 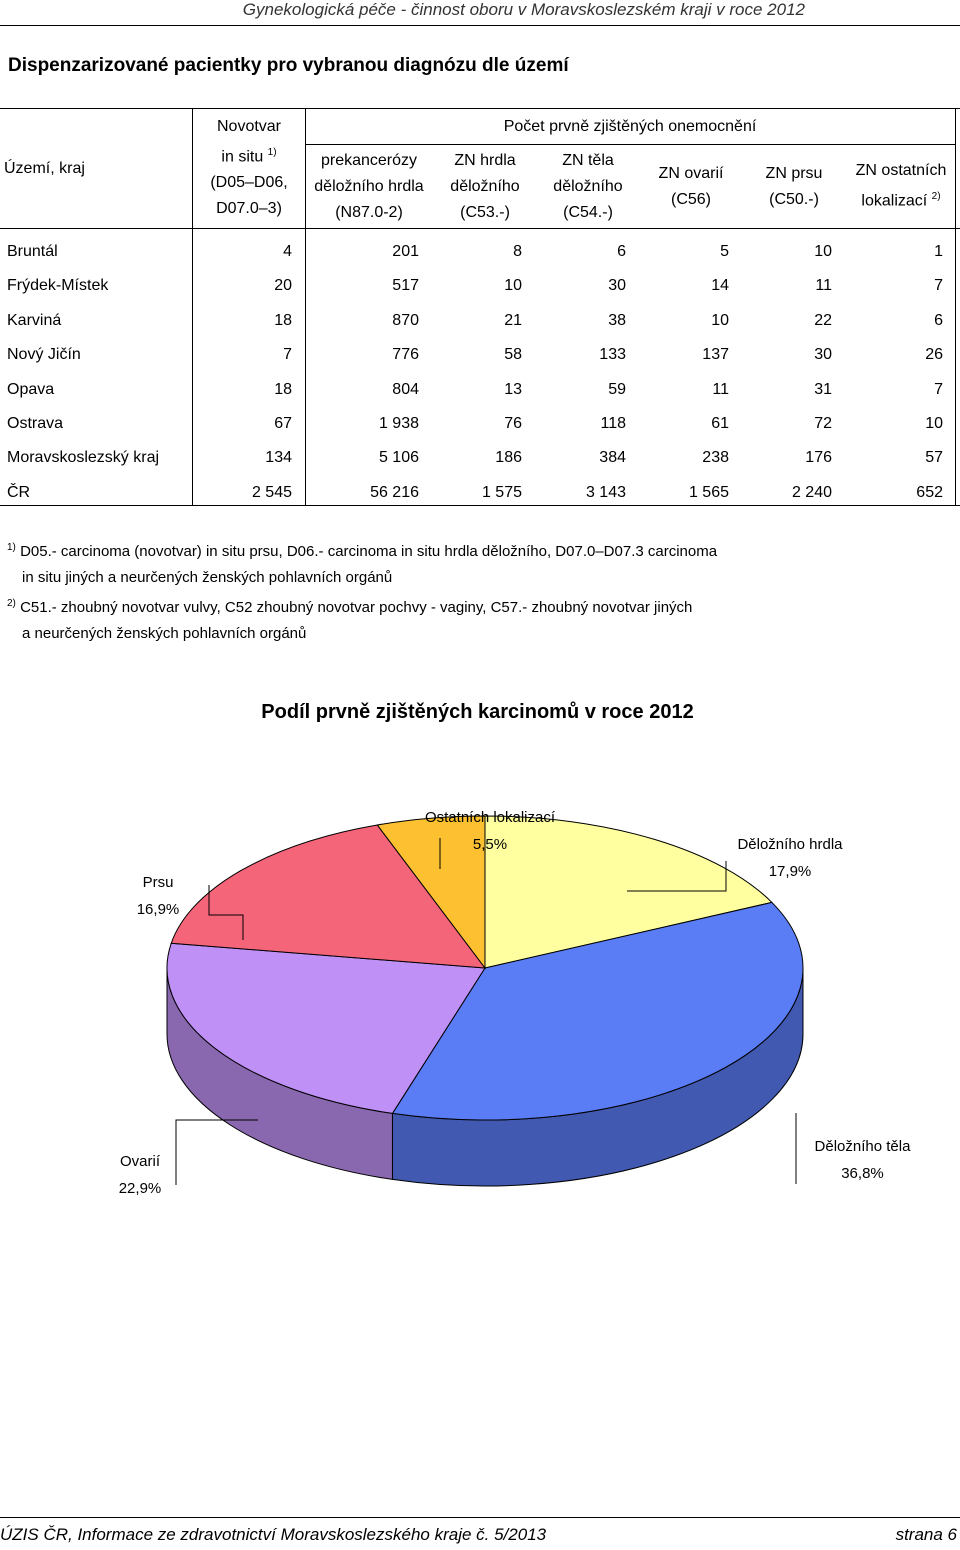 What do you see at coordinates (480, 355) in the screenshot?
I see `table-row: Nový Jičín 7 776 58 133 137 30 26` at bounding box center [480, 355].